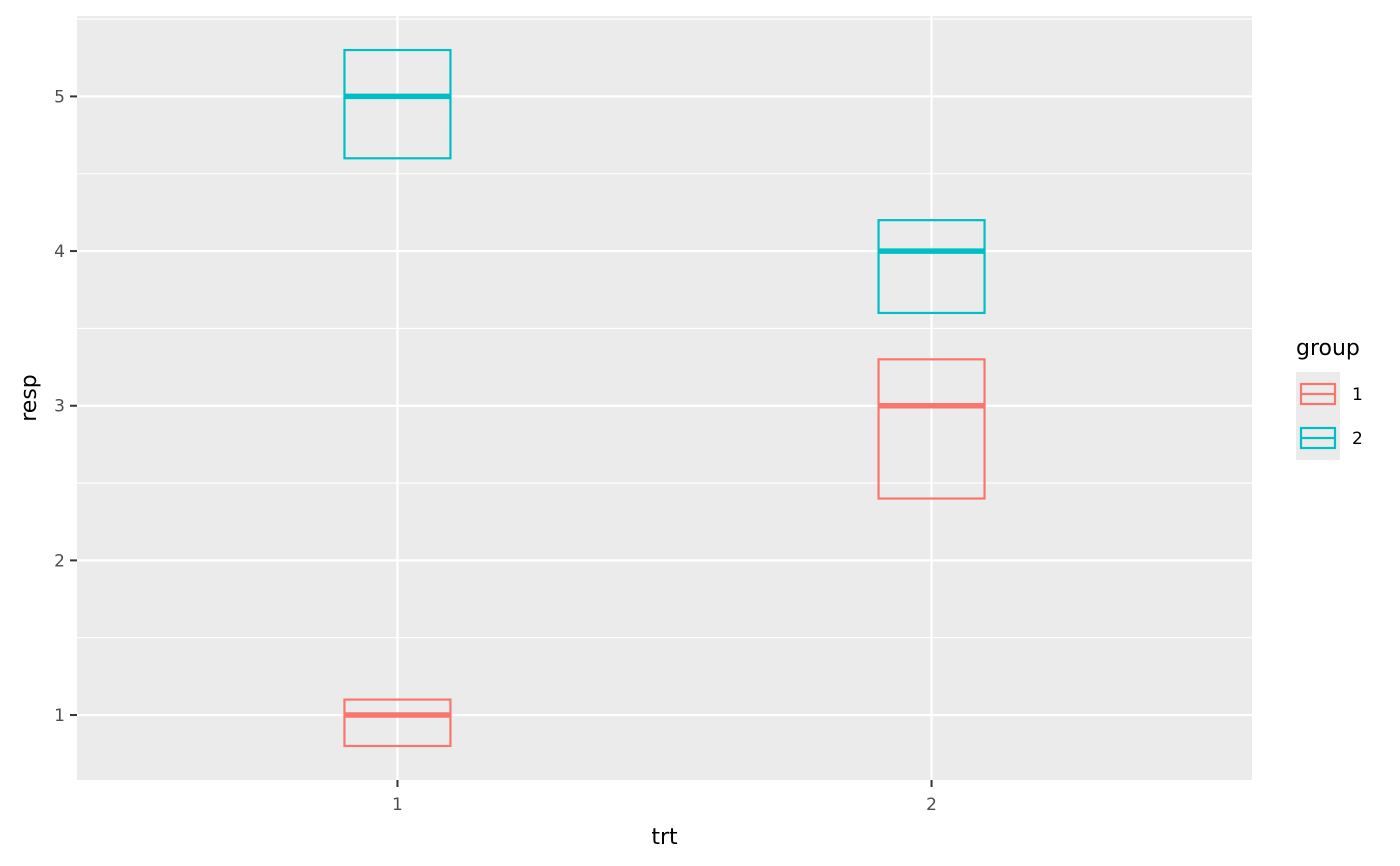 The image size is (1400, 866). Describe the element at coordinates (59, 97) in the screenshot. I see `y-tick-label: 5` at that location.